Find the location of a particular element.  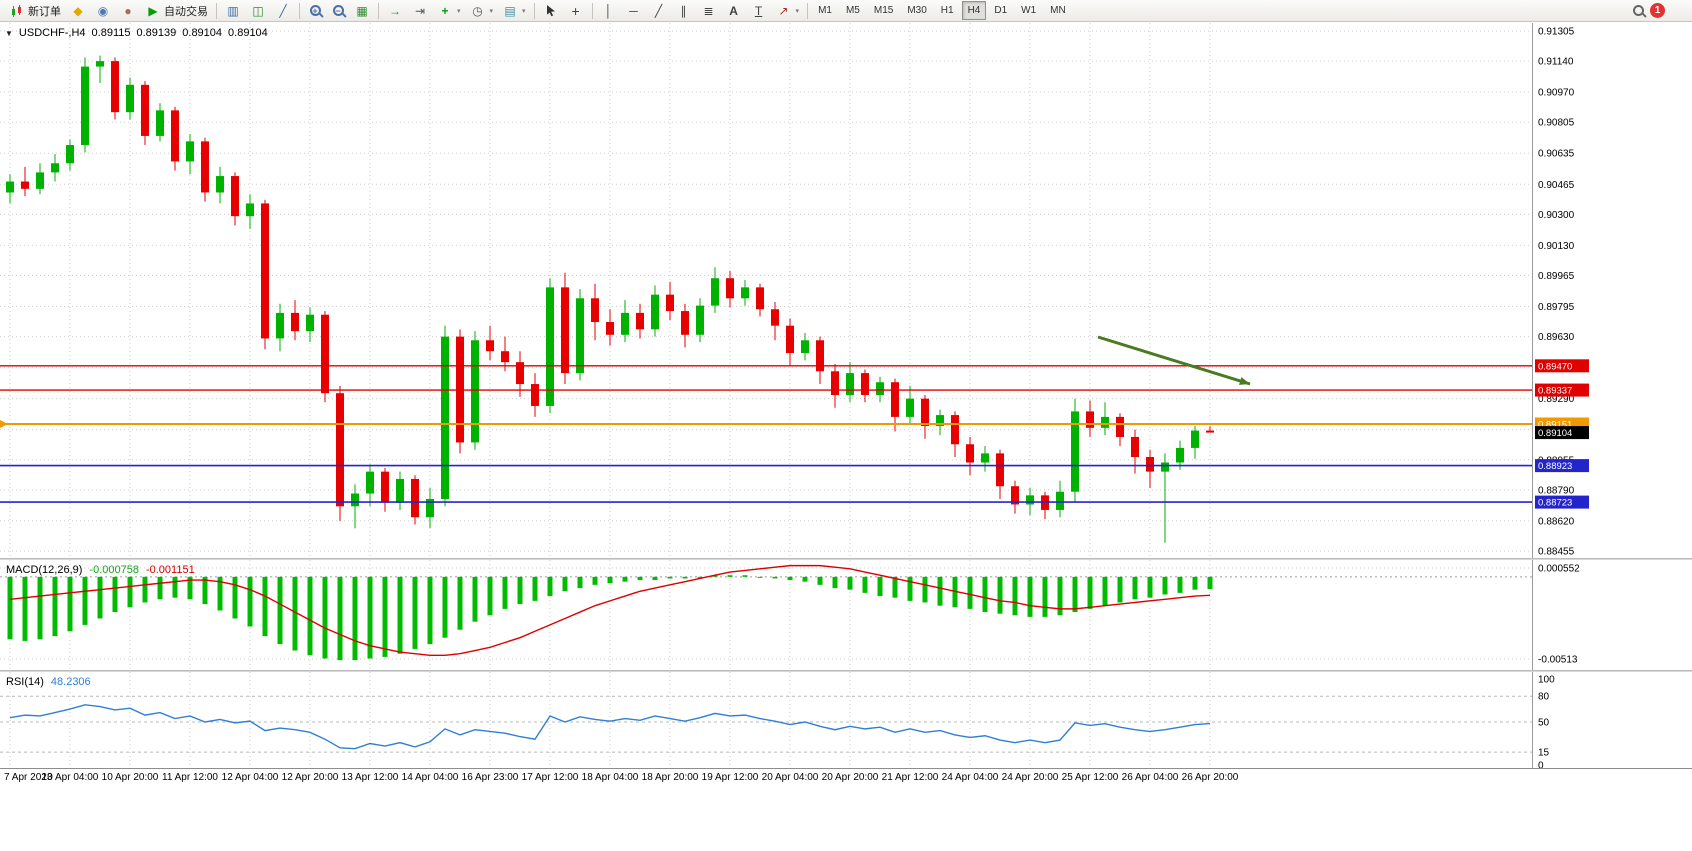

timeframe-m5: M5 is located at coordinates (852, 10).